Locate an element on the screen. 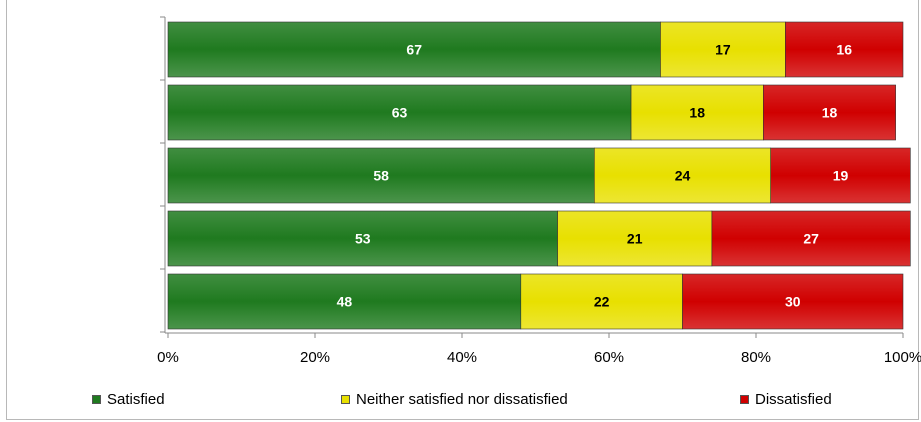  x-axis-ticks: 0% 20% 40% 60% 80% 100% is located at coordinates (539, 349).